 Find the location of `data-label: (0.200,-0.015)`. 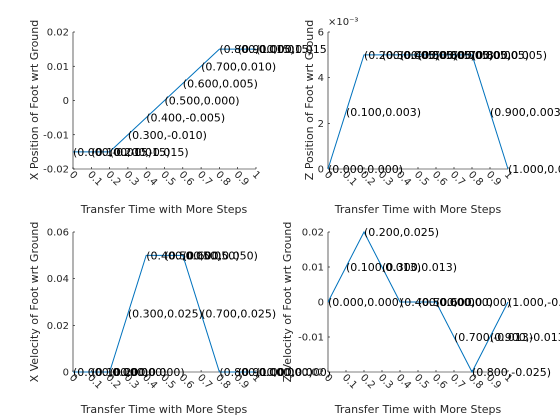

data-label: (0.200,-0.015) is located at coordinates (149, 152).